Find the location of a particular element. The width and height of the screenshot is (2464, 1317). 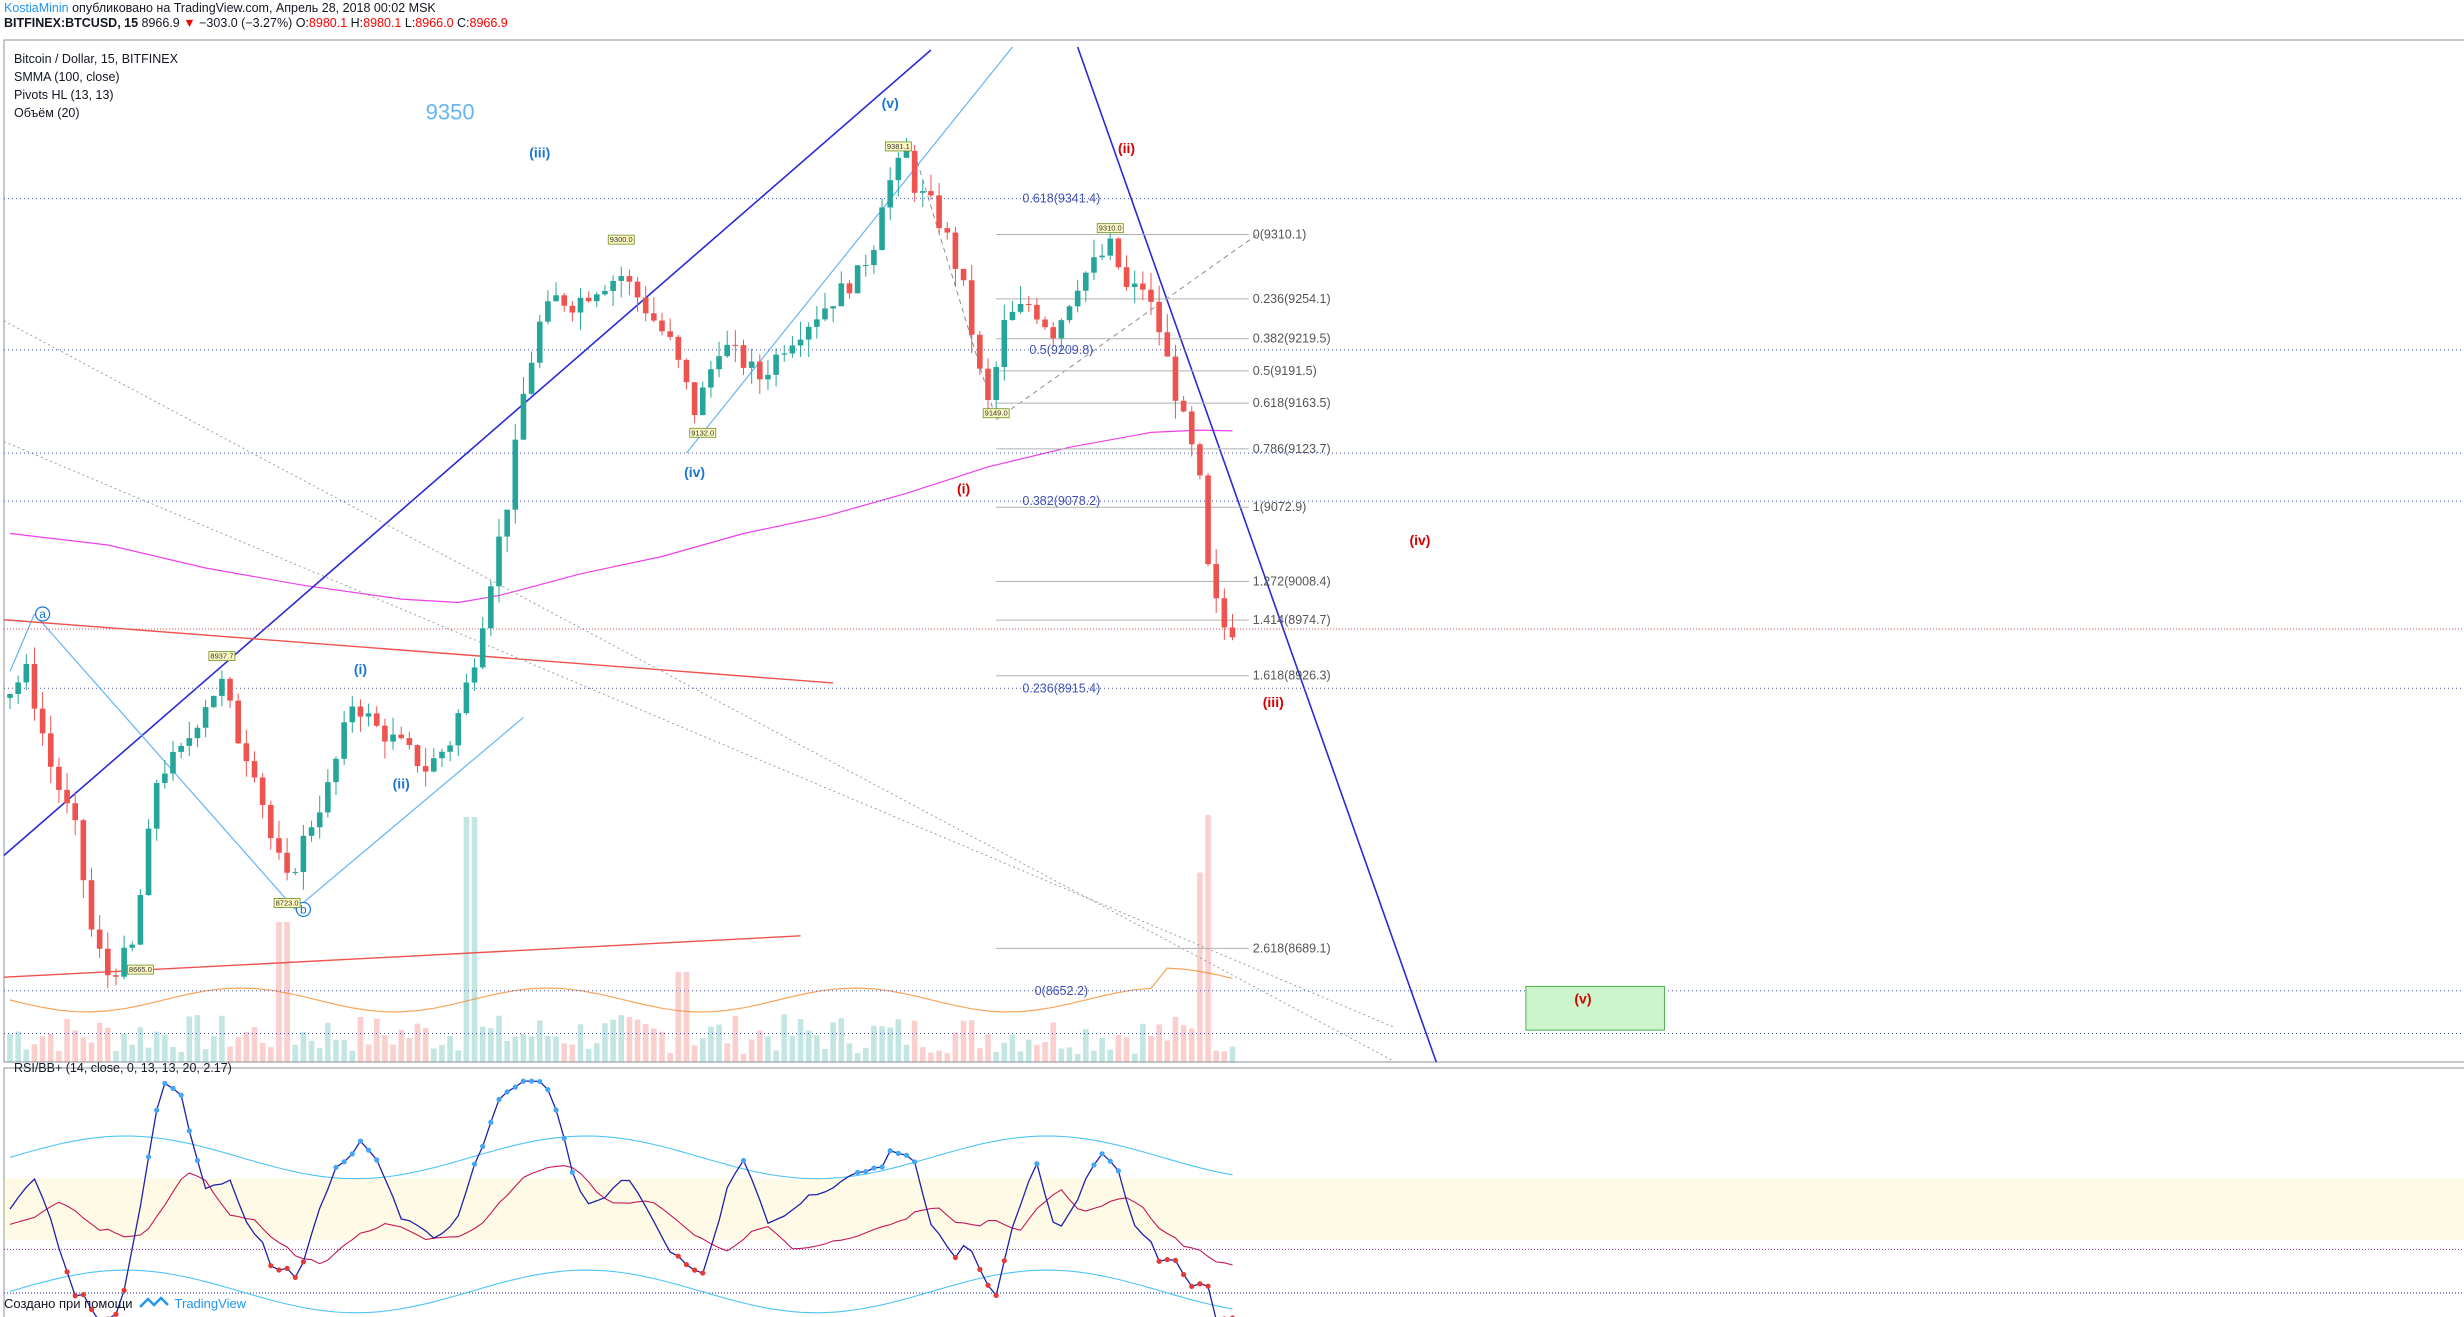

wave-circle-label: b is located at coordinates (303, 909).